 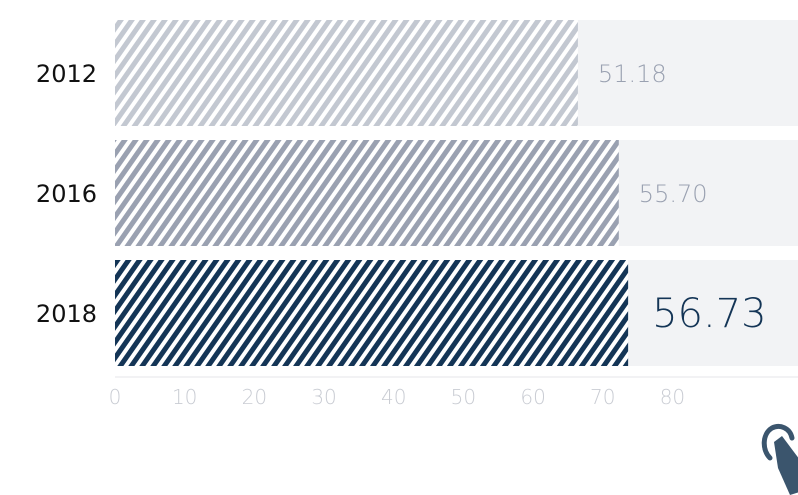 What do you see at coordinates (709, 314) in the screenshot?
I see `value-label-2018: 56.73` at bounding box center [709, 314].